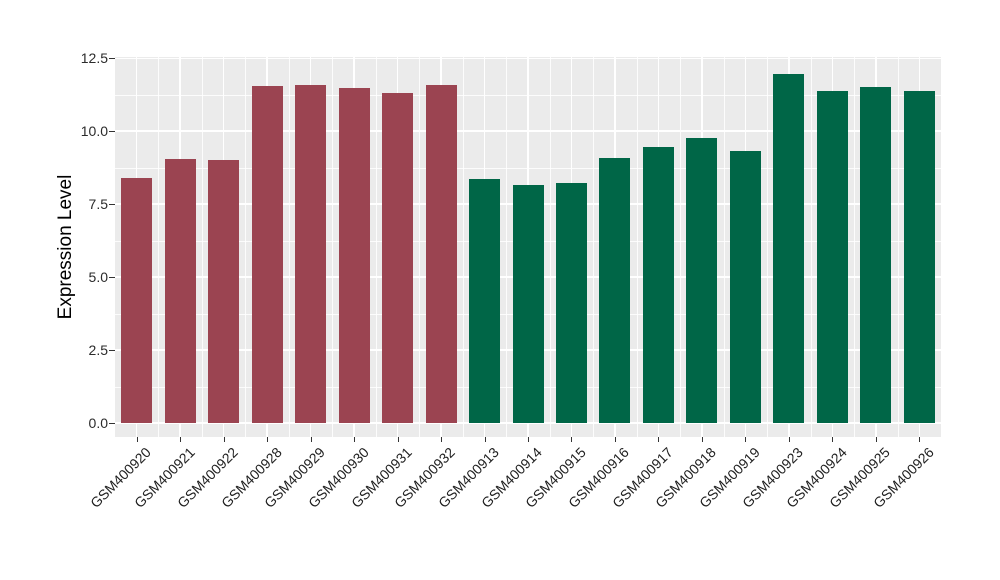 The width and height of the screenshot is (1000, 580). What do you see at coordinates (98, 423) in the screenshot?
I see `y-tick-label: 0.0` at bounding box center [98, 423].